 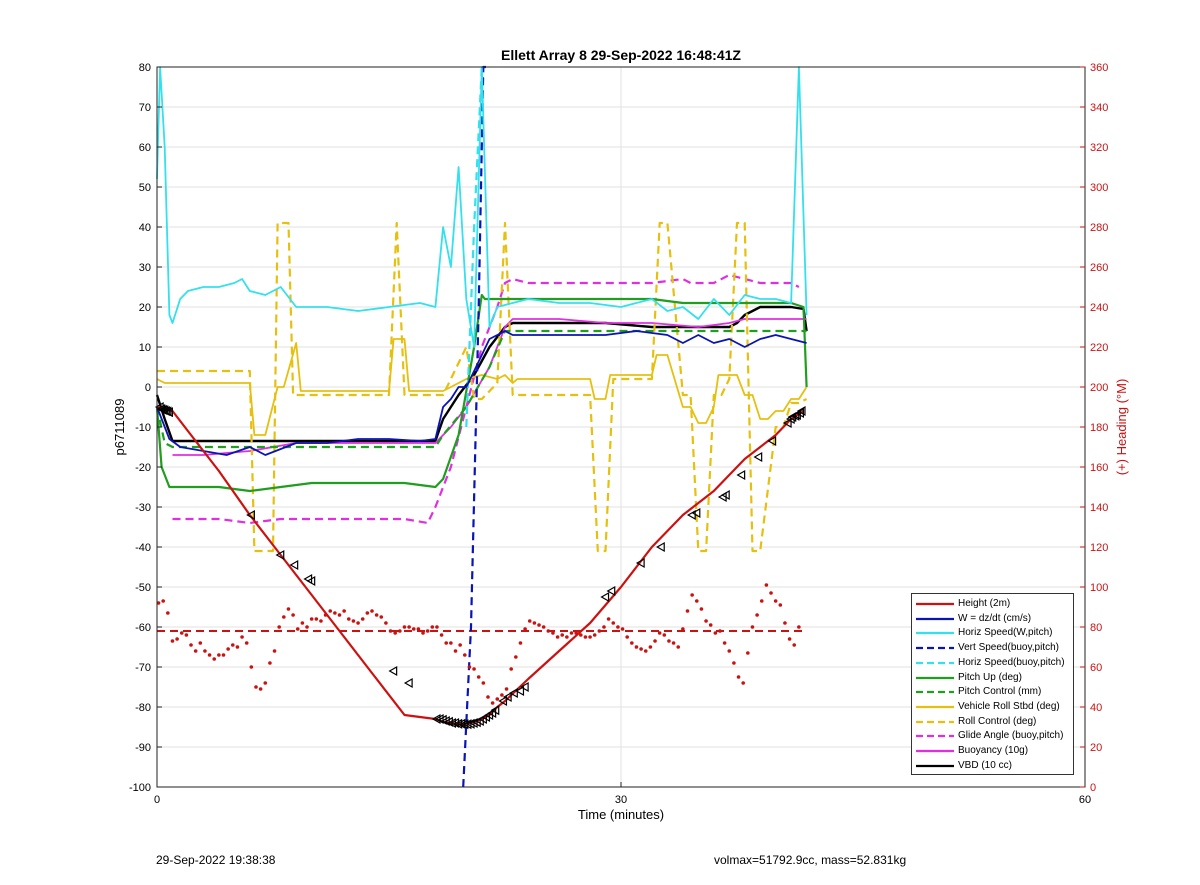 I want to click on legend-label: Glide Angle (buoy,pitch), so click(x=1011, y=736).